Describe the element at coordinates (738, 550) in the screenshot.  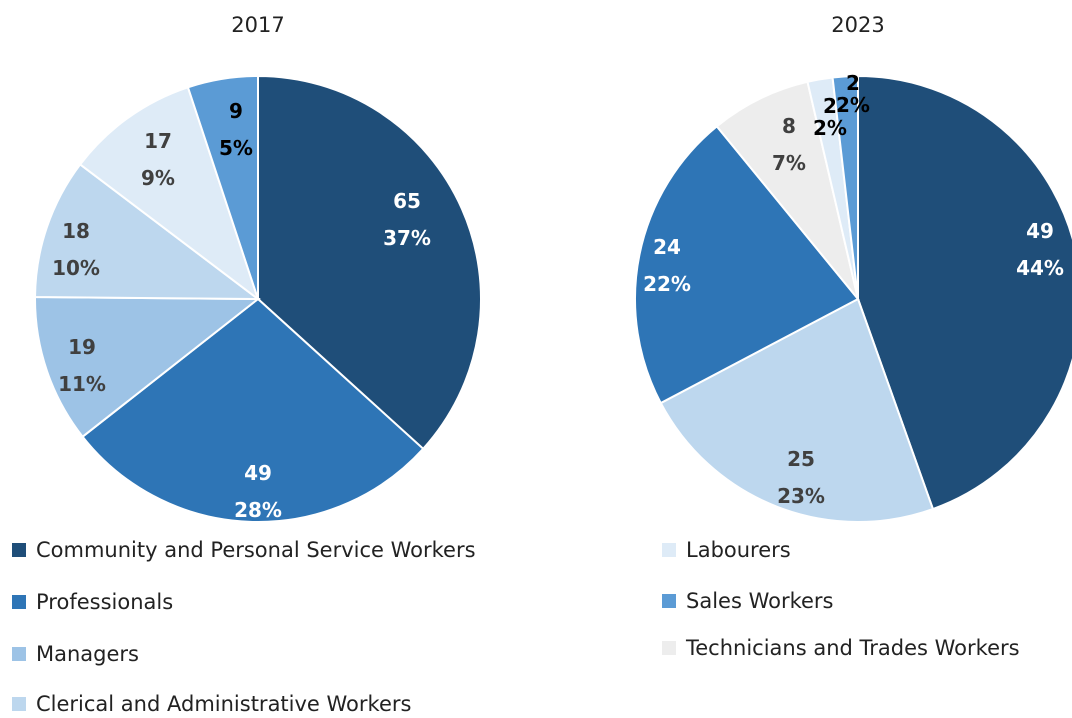
I see `legend-label: Labourers` at that location.